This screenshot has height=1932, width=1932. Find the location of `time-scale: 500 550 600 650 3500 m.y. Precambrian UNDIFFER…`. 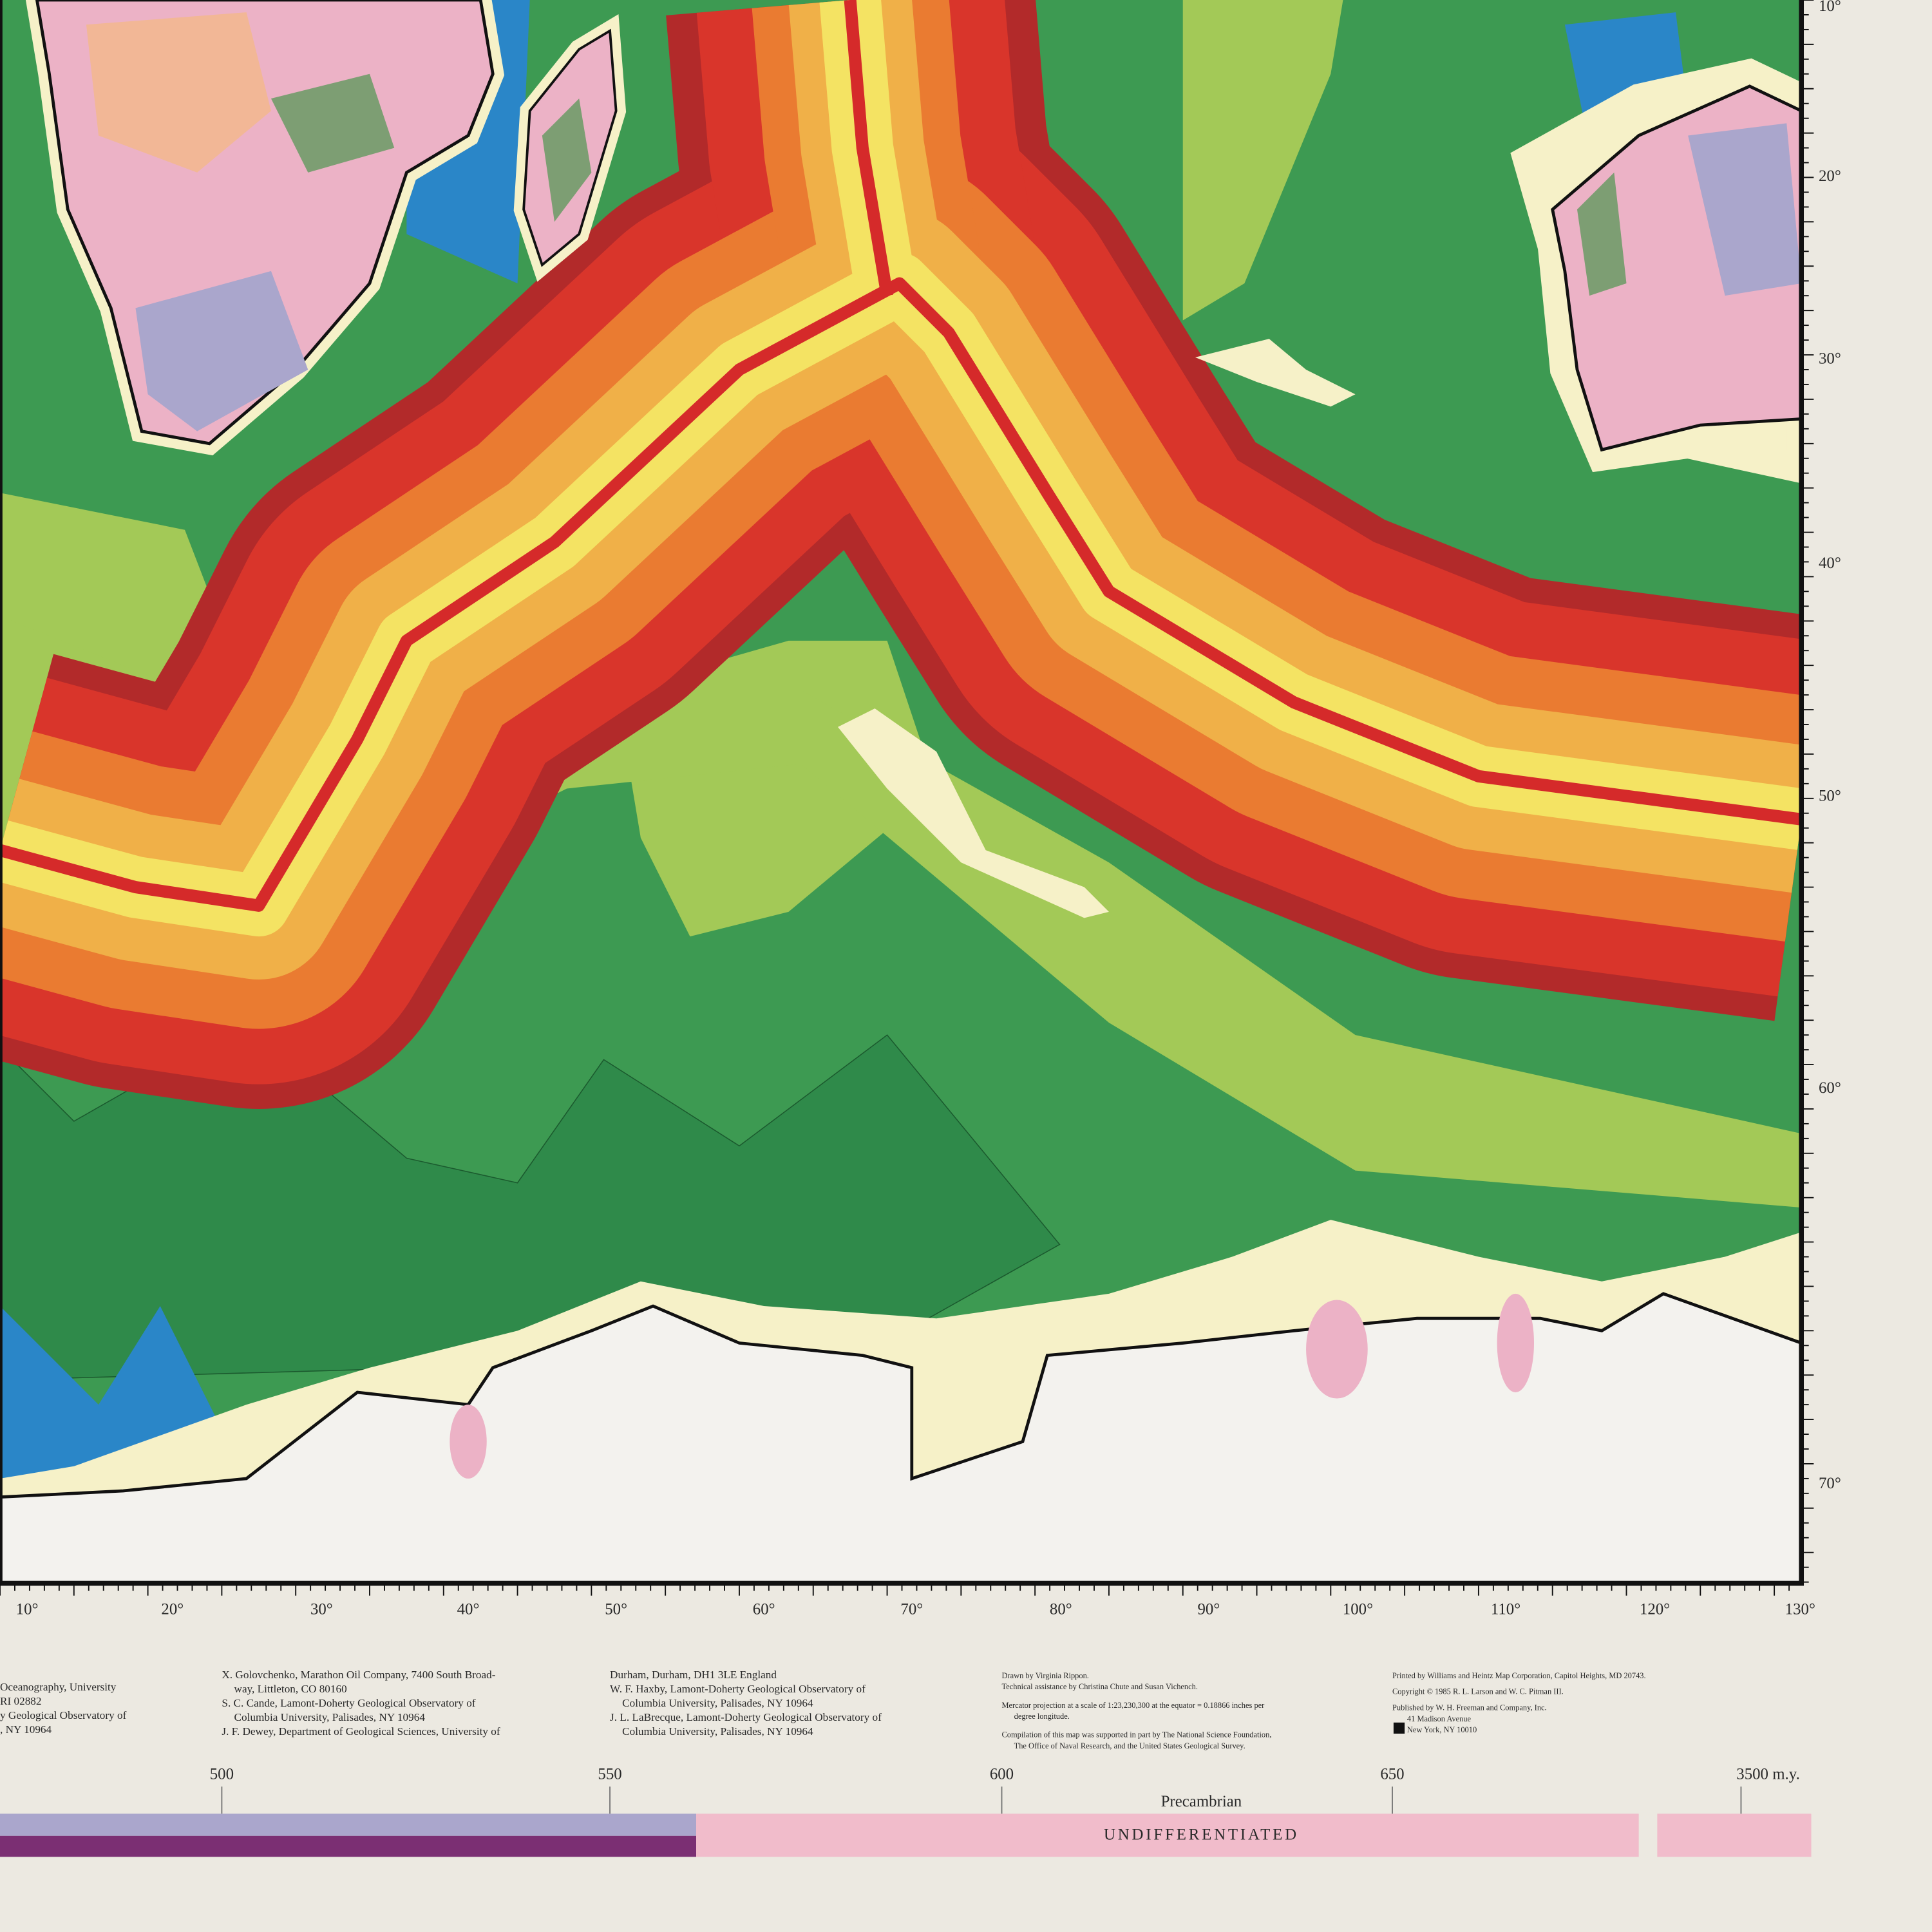

time-scale: 500 550 600 650 3500 m.y. Precambrian UNDIFFER… is located at coordinates (906, 1812).